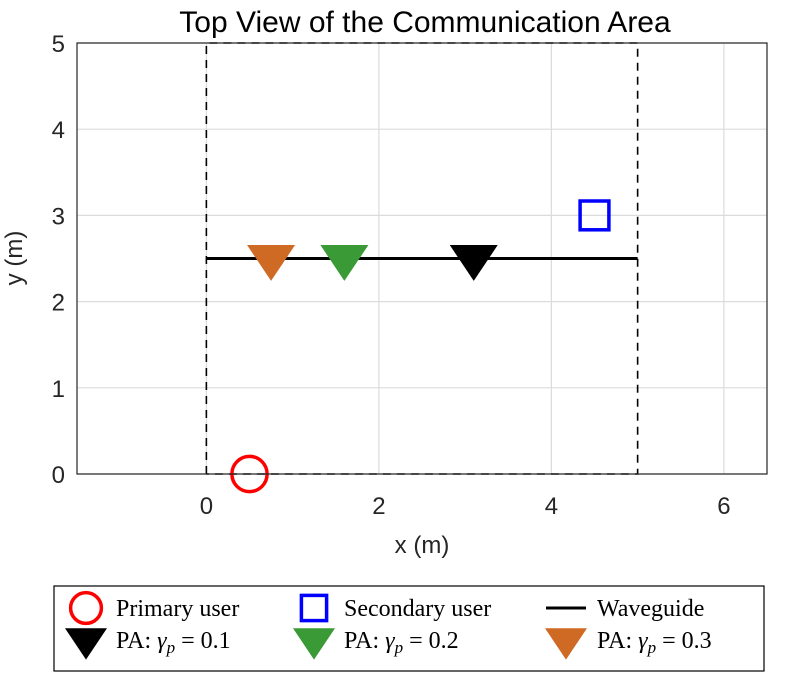  What do you see at coordinates (650, 609) in the screenshot?
I see `legend-label: Waveguide` at bounding box center [650, 609].